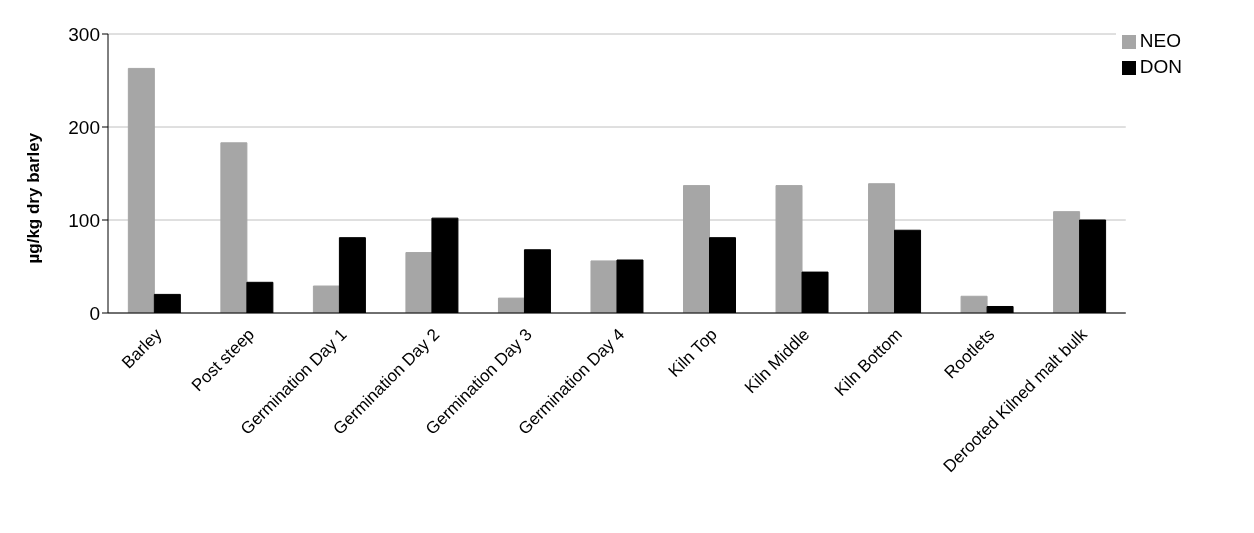 This screenshot has height=533, width=1254. What do you see at coordinates (84, 220) in the screenshot?
I see `y-tick-label: 100` at bounding box center [84, 220].